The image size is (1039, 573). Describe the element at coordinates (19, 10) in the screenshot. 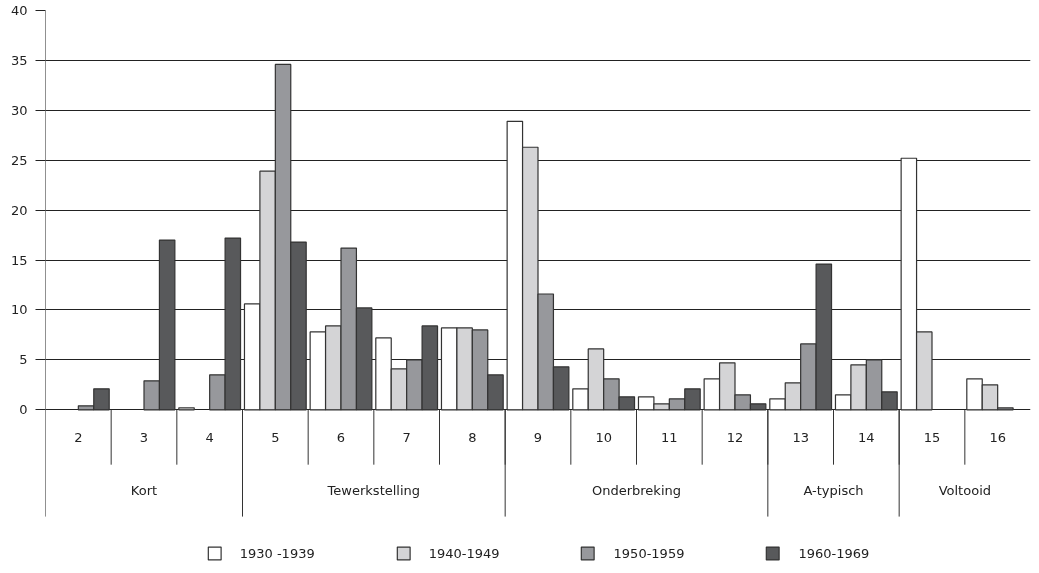

I see `y-tick-label: 40` at that location.